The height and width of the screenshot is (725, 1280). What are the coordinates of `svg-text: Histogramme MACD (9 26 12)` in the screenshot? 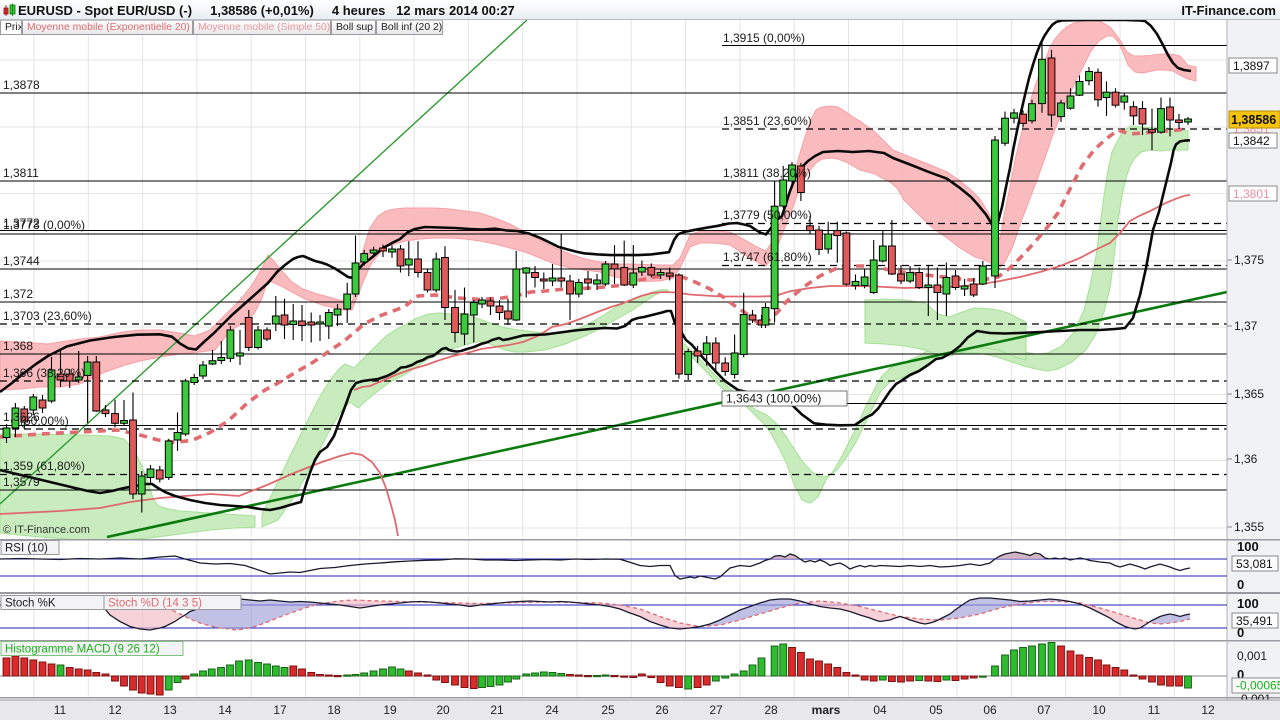 It's located at (82, 650).